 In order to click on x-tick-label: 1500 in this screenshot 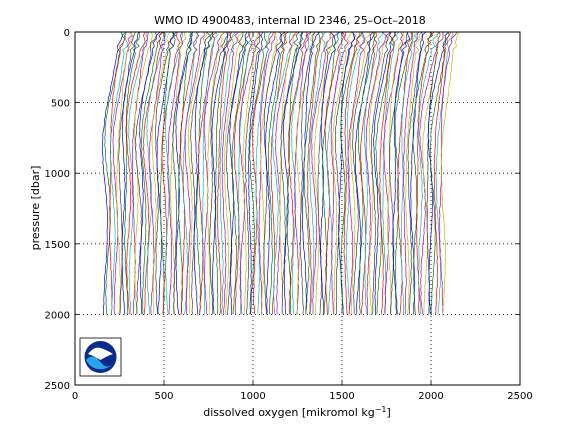, I will do `click(341, 396)`.